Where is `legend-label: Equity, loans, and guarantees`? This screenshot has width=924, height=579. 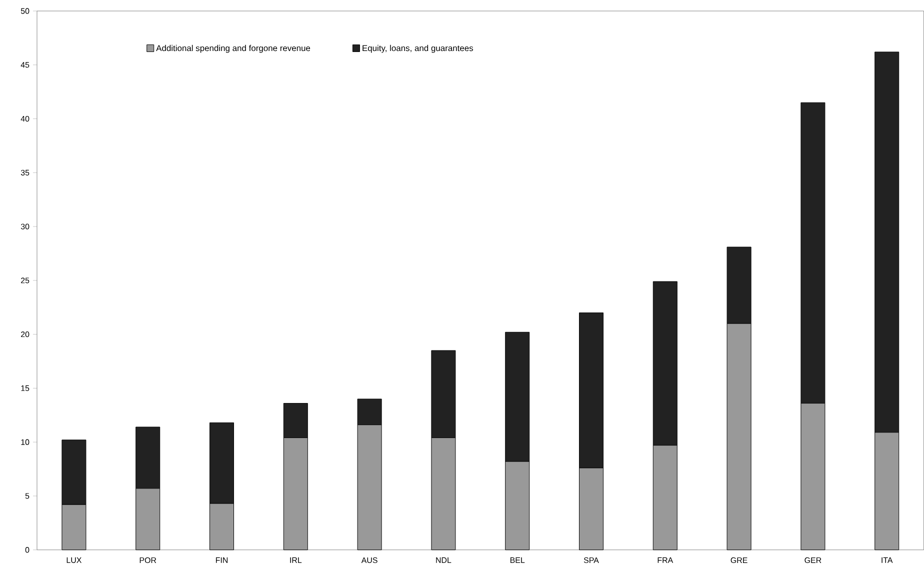
legend-label: Equity, loans, and guarantees is located at coordinates (418, 48).